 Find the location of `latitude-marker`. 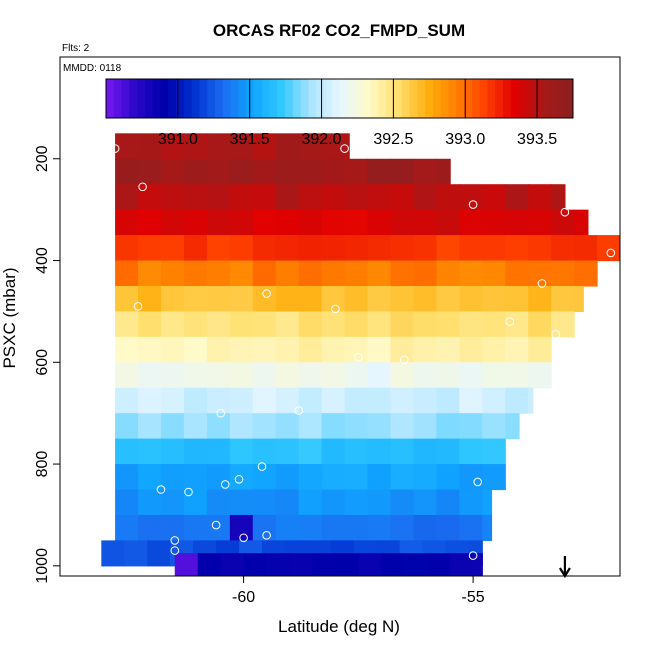

latitude-marker is located at coordinates (564, 567).